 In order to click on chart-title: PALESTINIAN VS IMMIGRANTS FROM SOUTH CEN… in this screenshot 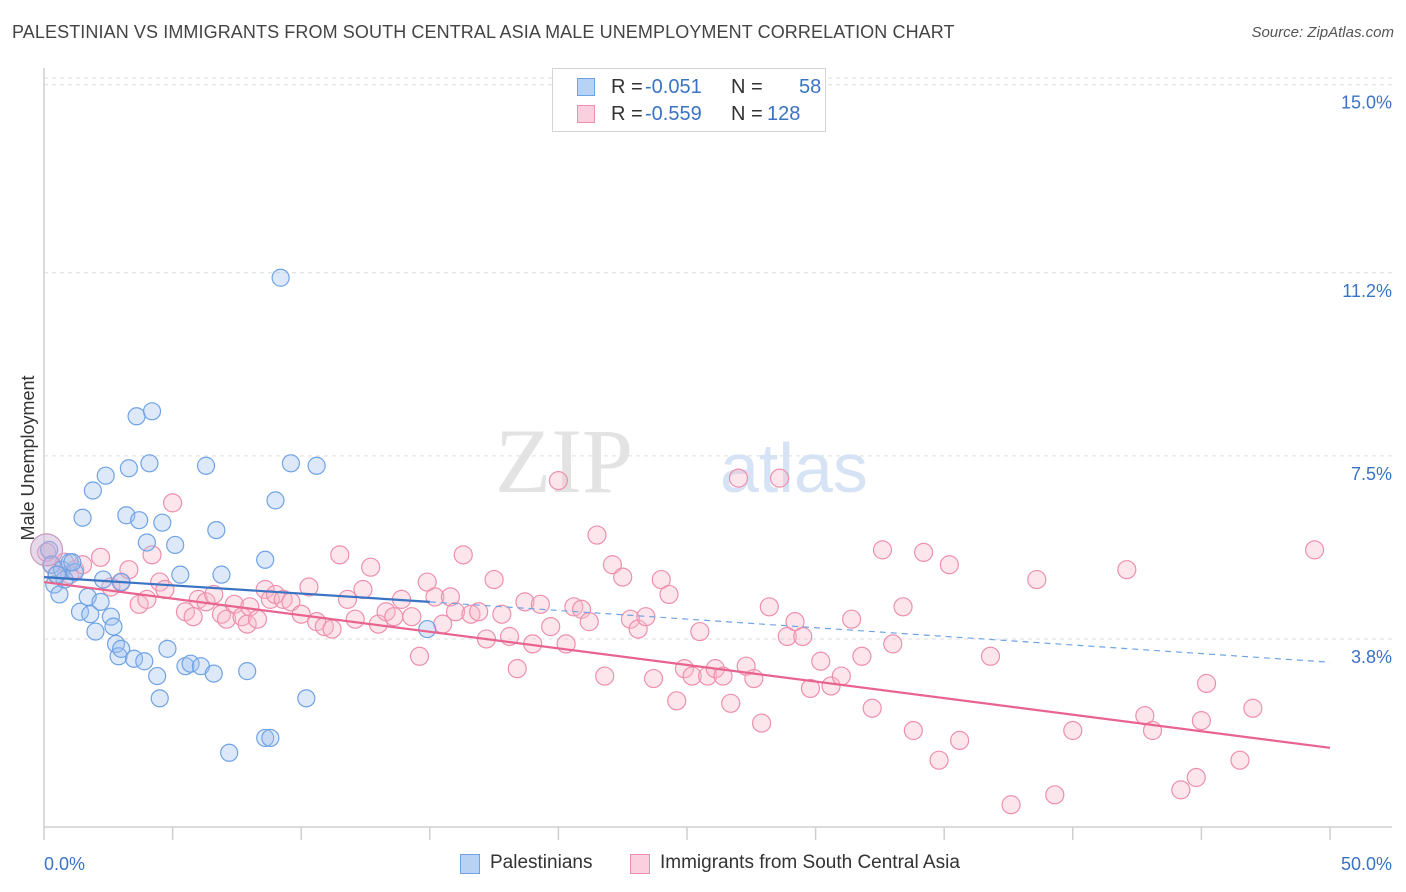, I will do `click(483, 32)`.